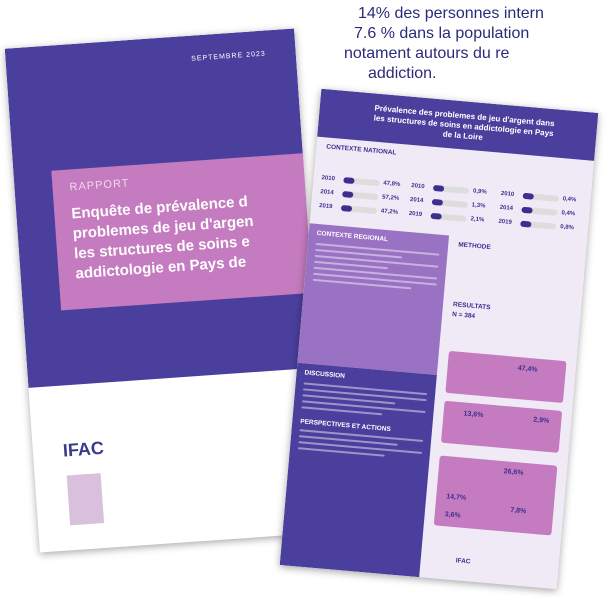 This screenshot has width=608, height=597. Describe the element at coordinates (471, 306) in the screenshot. I see `heading: RESULTATS` at that location.